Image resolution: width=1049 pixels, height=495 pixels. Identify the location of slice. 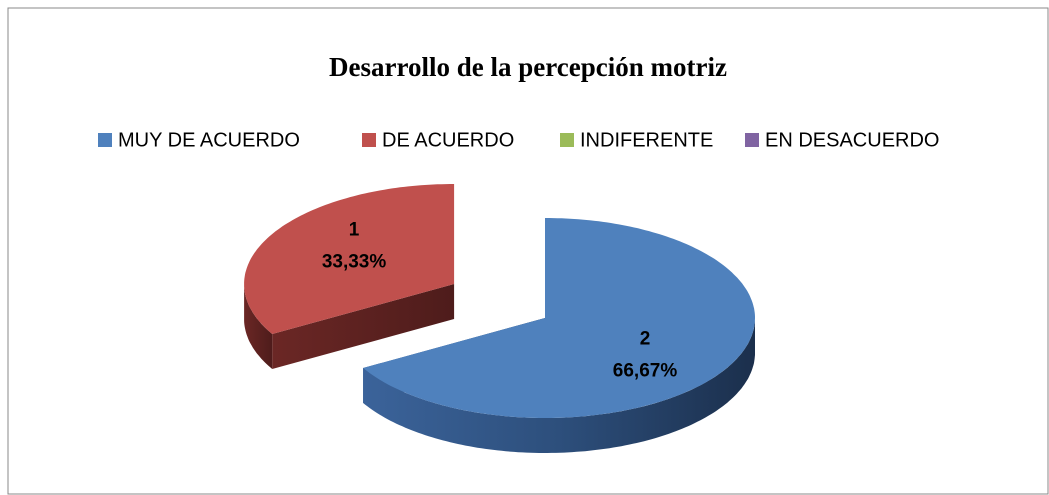
(349, 259).